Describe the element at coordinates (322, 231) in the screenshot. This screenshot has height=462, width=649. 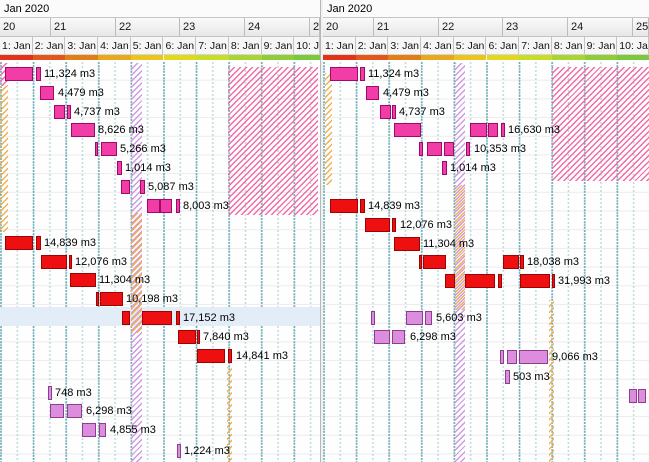
I see `panel-splitter` at that location.